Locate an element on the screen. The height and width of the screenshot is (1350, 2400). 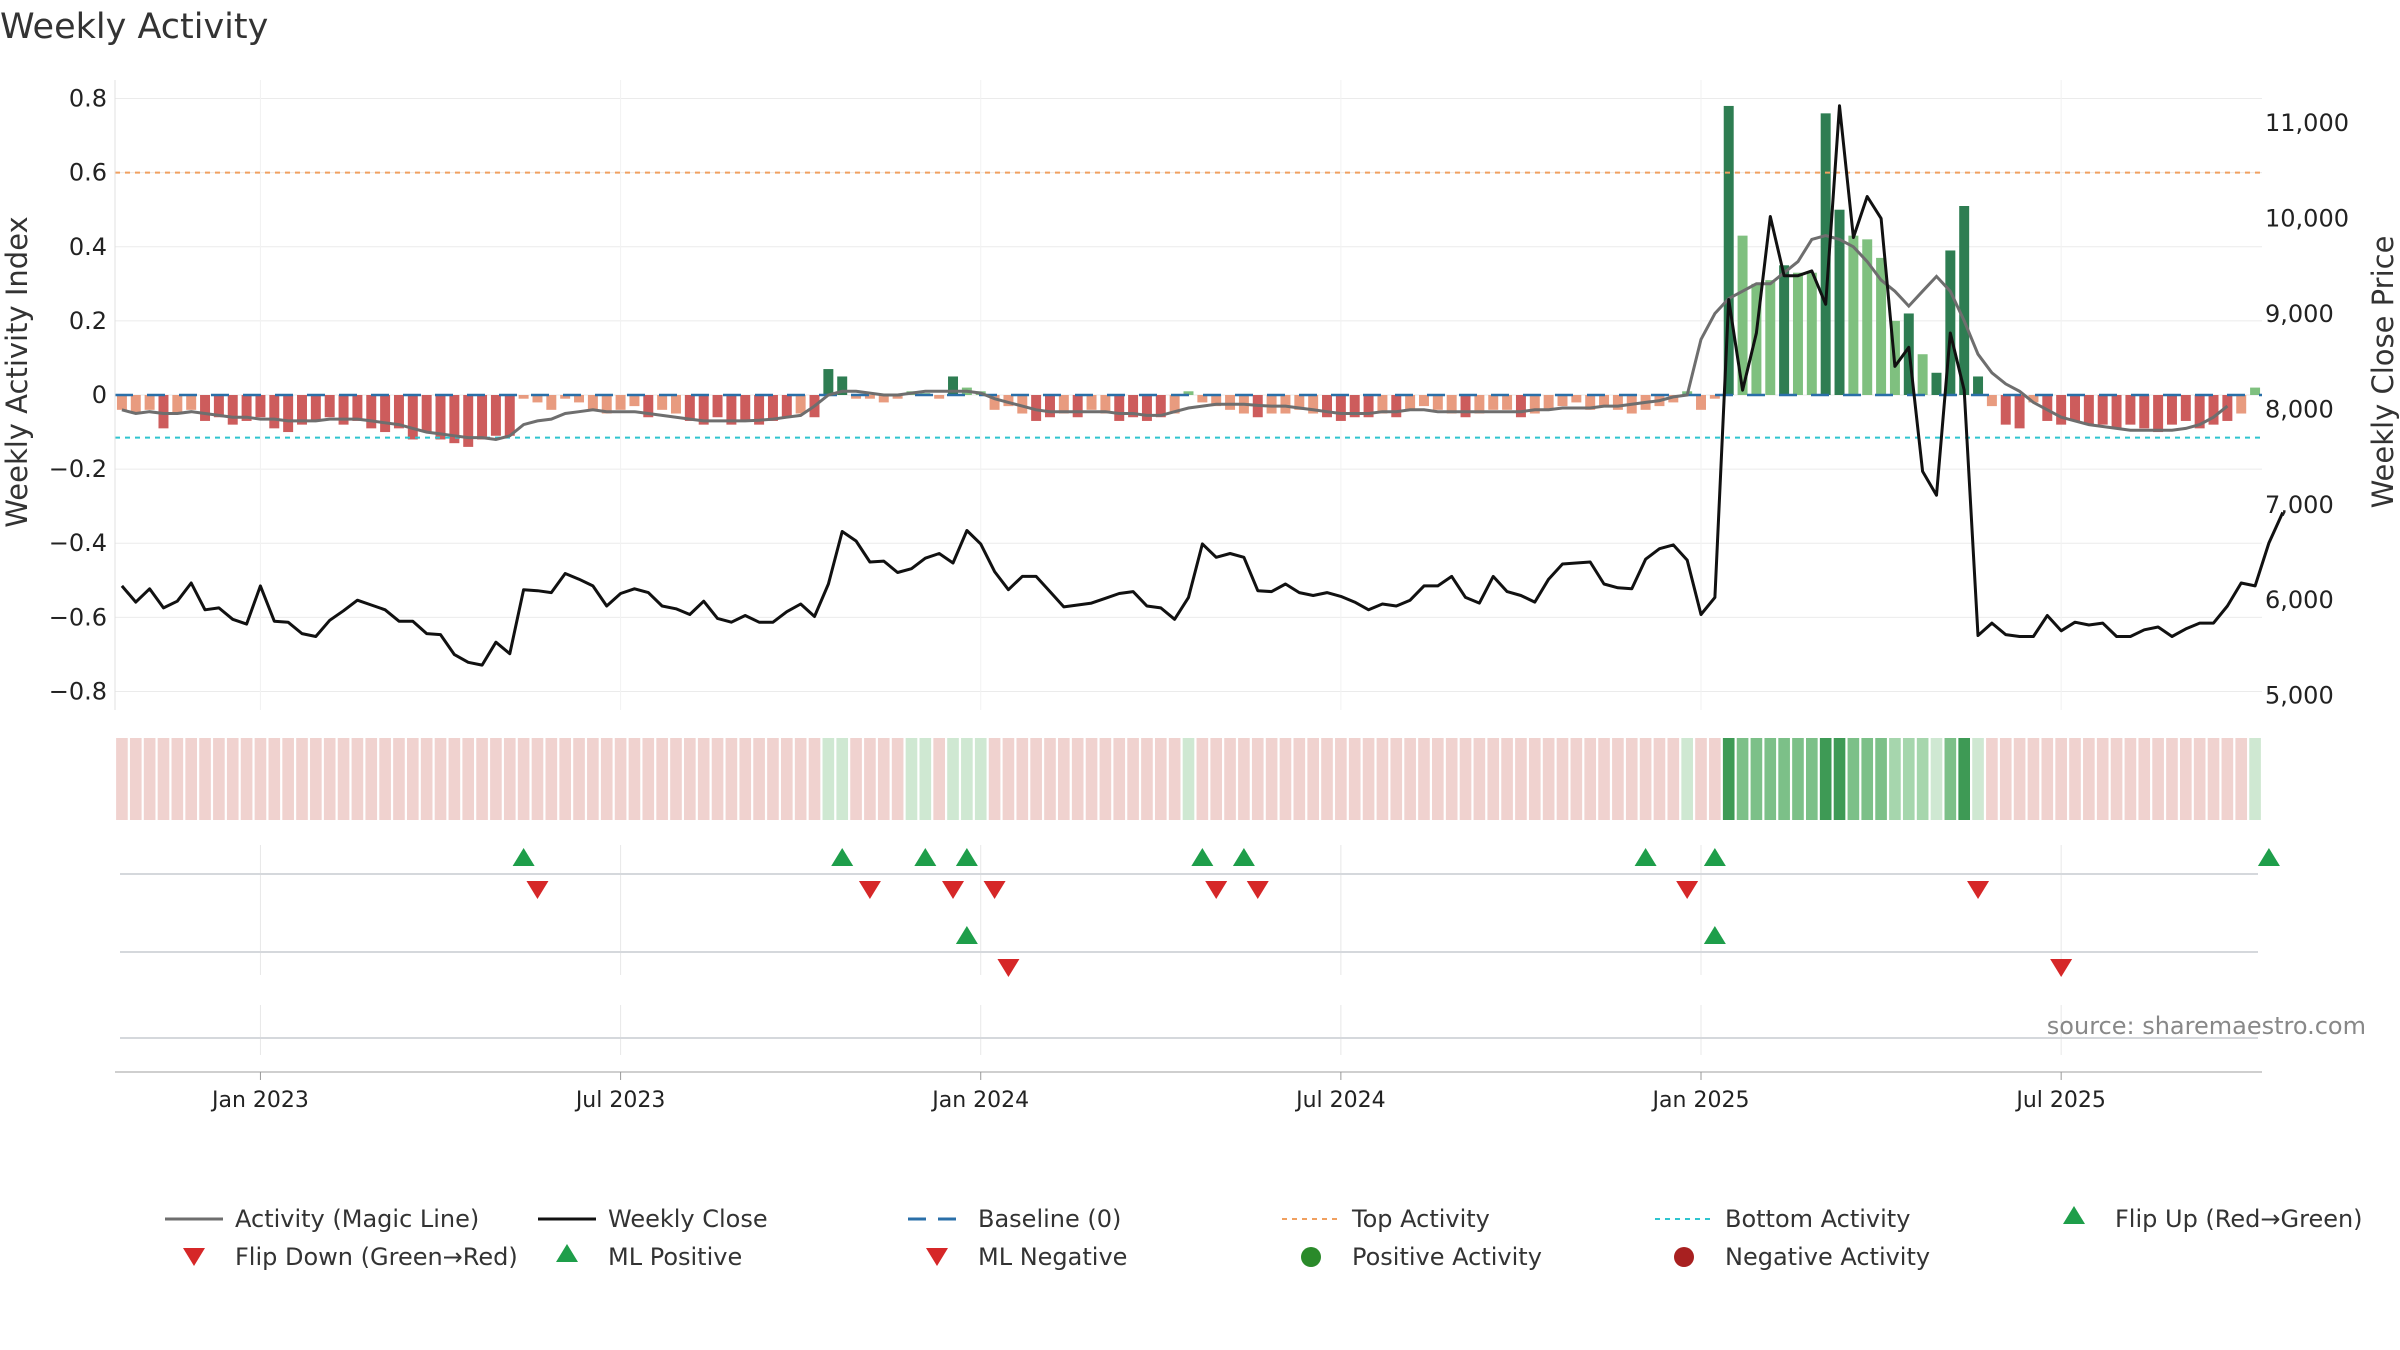
magic-line is located at coordinates (1175, 338).